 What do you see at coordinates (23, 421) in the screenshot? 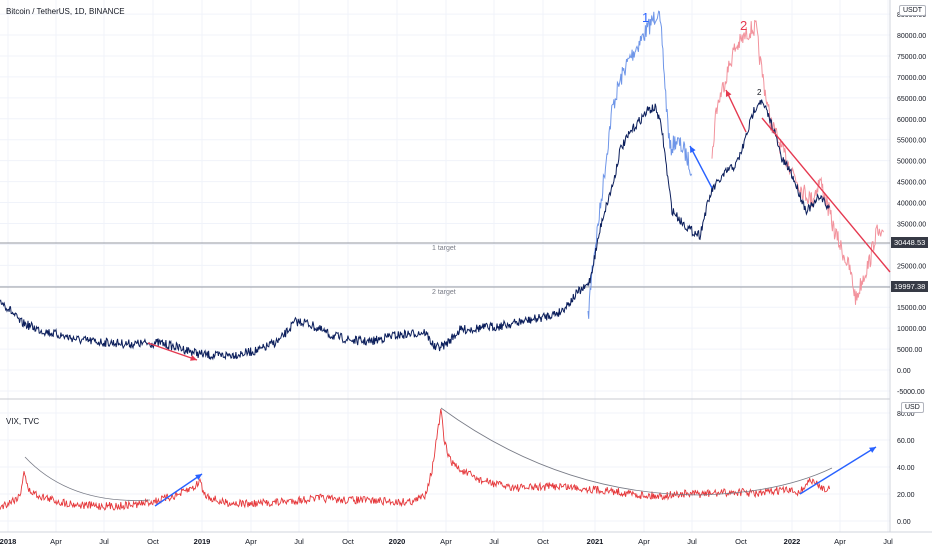
I see `vix-title: VIX, TVC` at bounding box center [23, 421].